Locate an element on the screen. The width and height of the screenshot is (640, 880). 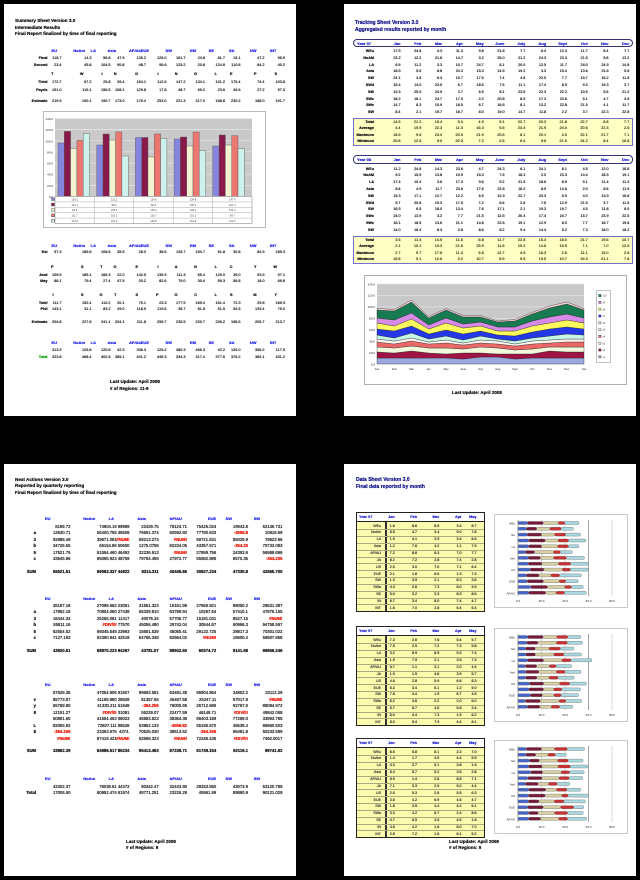
svg-text: 151.8 is located at coordinates (193, 221).